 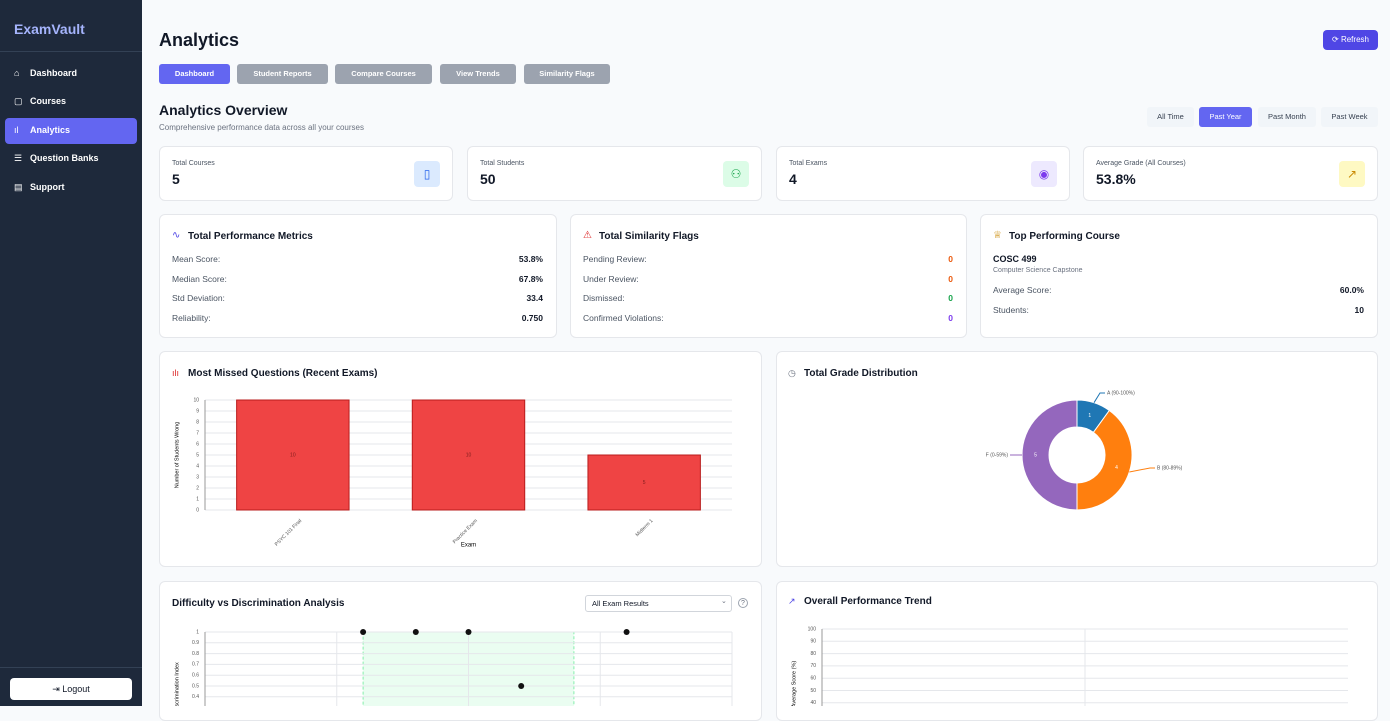 I want to click on period-button: Past Year, so click(x=1225, y=117).